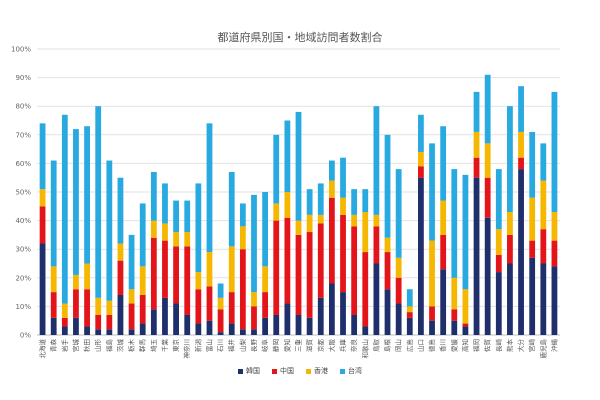 The image size is (600, 400). What do you see at coordinates (498, 346) in the screenshot?
I see `x-tick-label: 長崎` at bounding box center [498, 346].